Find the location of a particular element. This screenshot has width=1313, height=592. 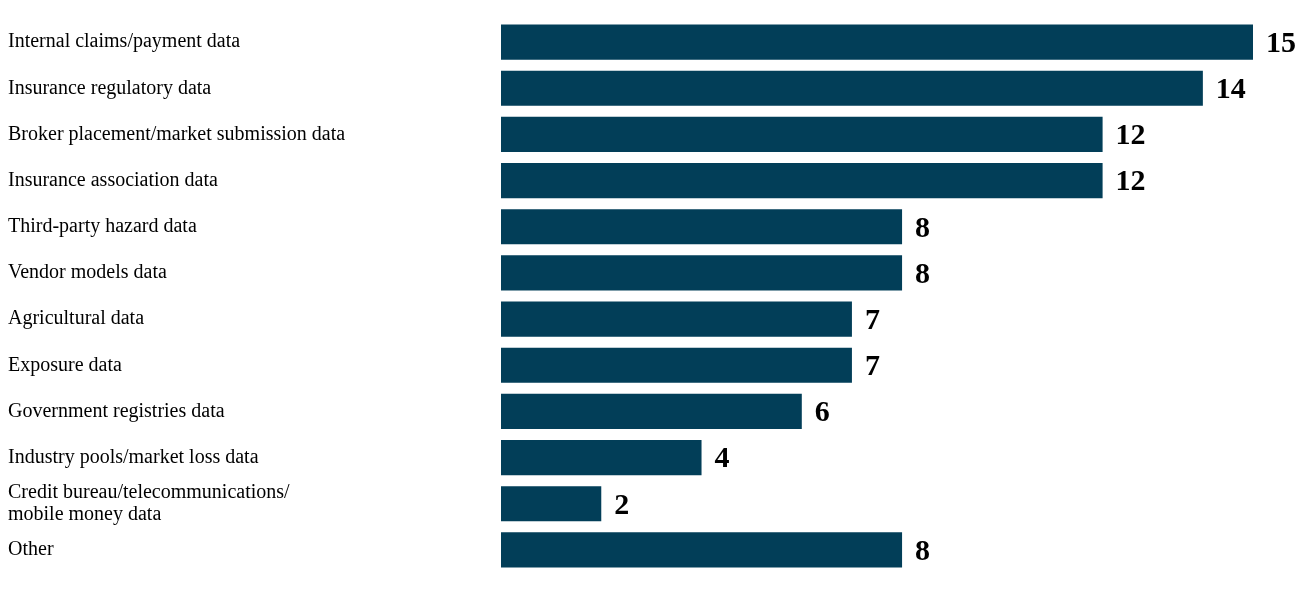

y-tick-label: Exposure data is located at coordinates (65, 364).